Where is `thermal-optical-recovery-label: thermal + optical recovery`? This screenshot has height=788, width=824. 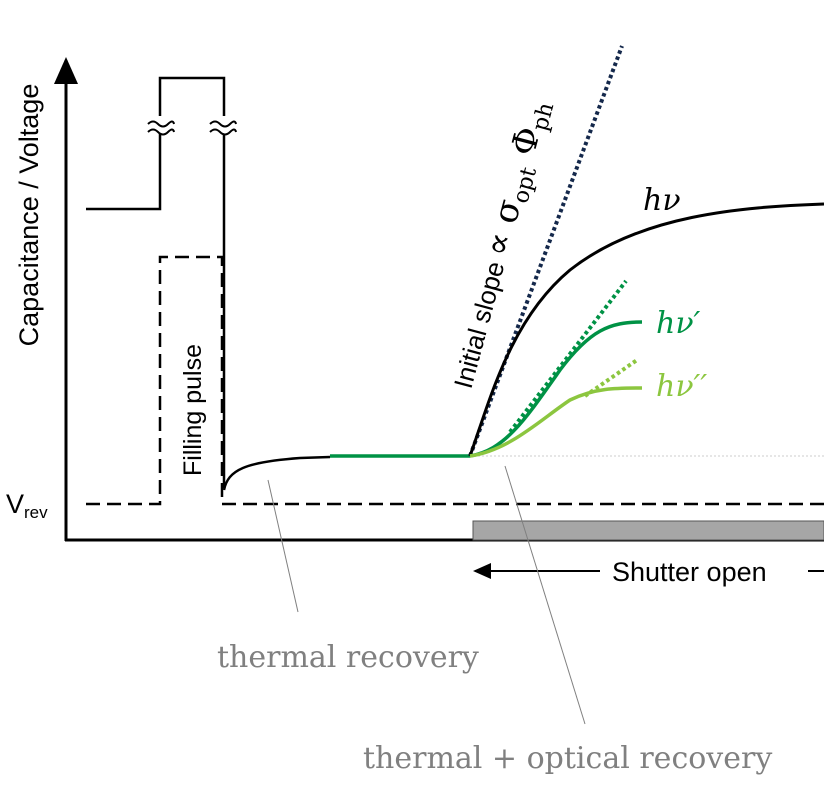
thermal-optical-recovery-label: thermal + optical recovery is located at coordinates (567, 758).